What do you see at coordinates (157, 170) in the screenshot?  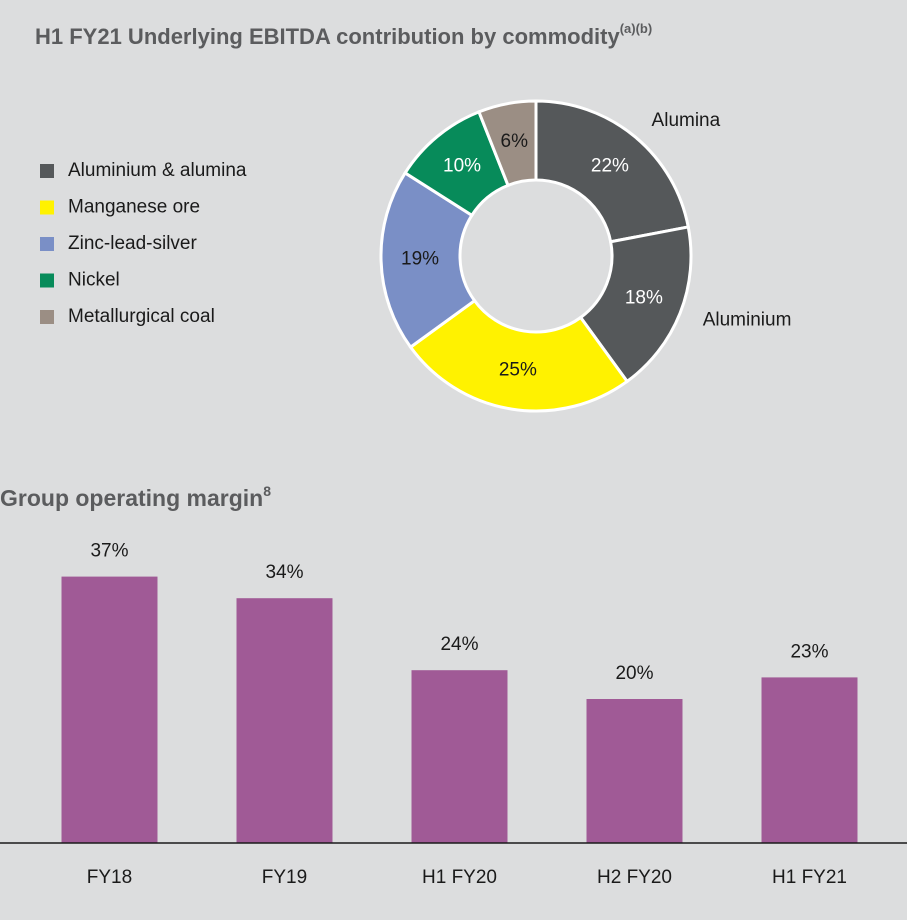 I see `legend-label: Aluminium & alumina` at bounding box center [157, 170].